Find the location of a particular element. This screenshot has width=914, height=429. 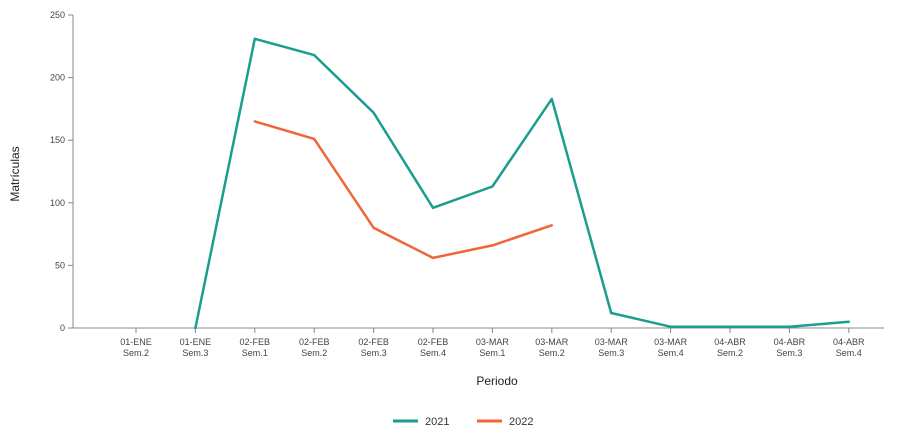

x-tick-label: 03-MAR Sem.2 is located at coordinates (552, 347).